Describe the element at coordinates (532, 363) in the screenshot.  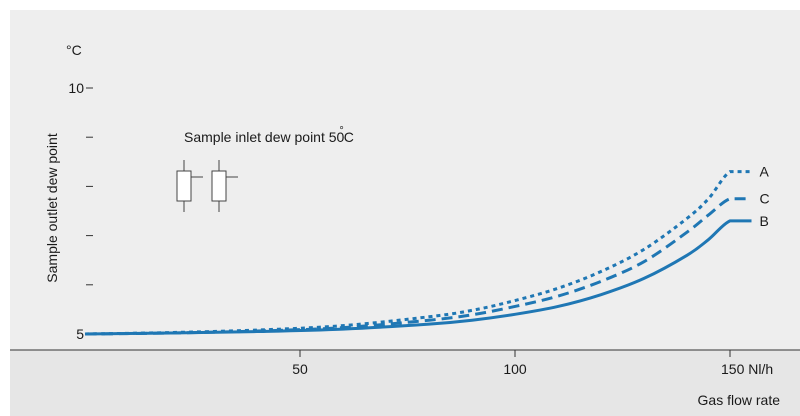
I see `x-ticks: 50 100 150 Nl/h` at that location.